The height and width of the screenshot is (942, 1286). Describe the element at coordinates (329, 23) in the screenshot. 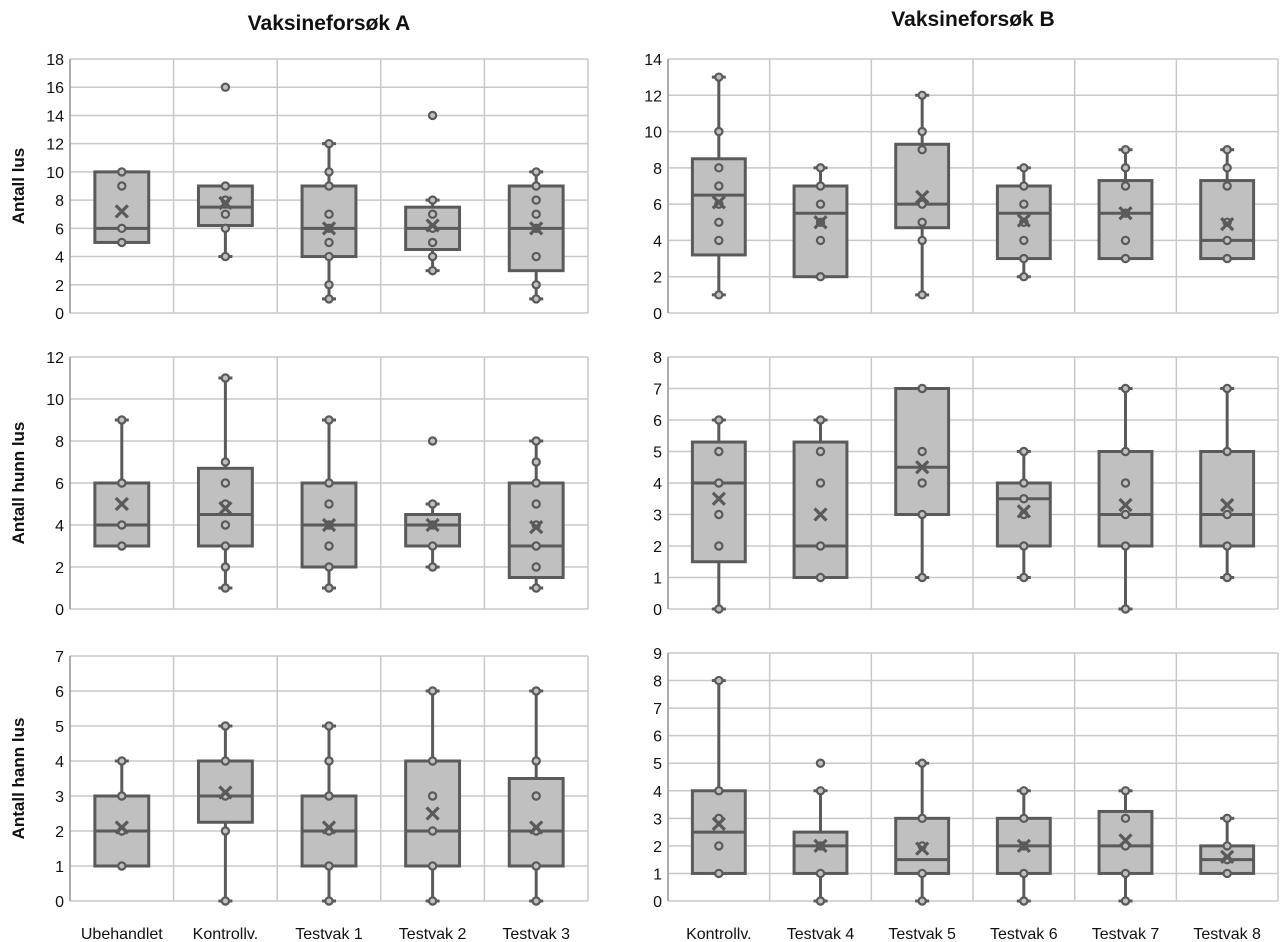

I see `chart-title: Vaksineforsøk A` at that location.